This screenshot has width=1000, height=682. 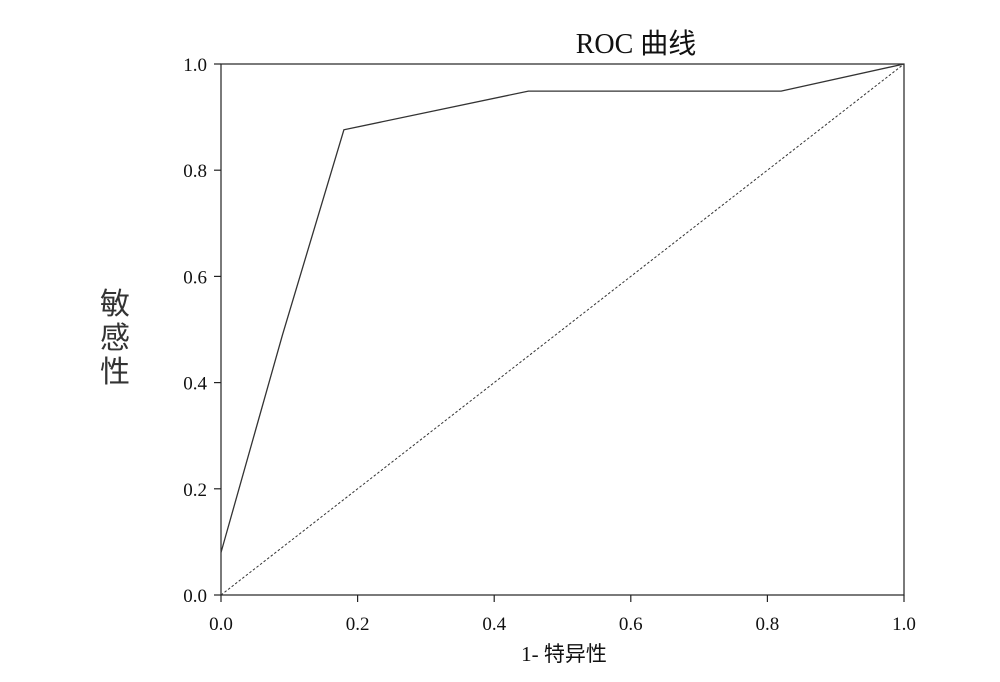 I want to click on x-tick-label: 0.8, so click(x=768, y=624).